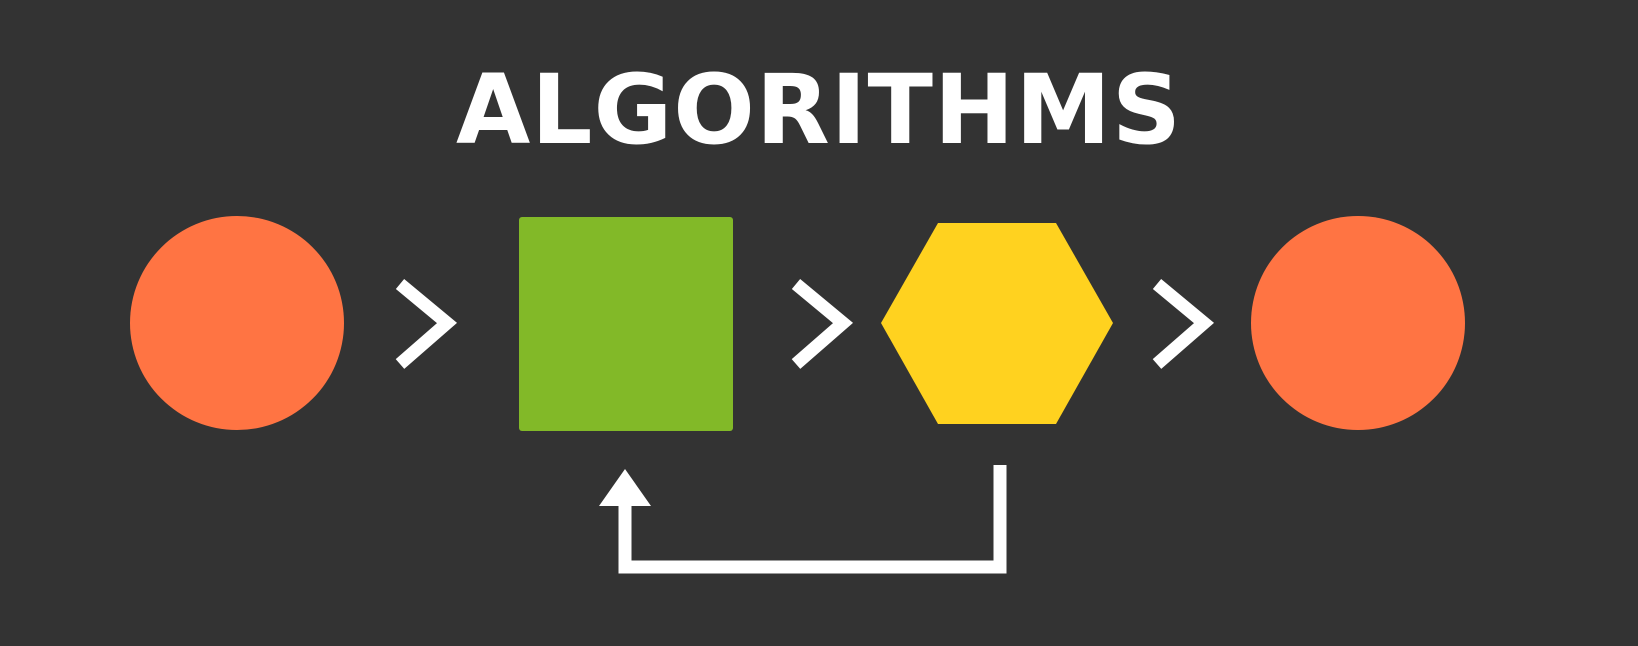  I want to click on process-square, so click(626, 324).